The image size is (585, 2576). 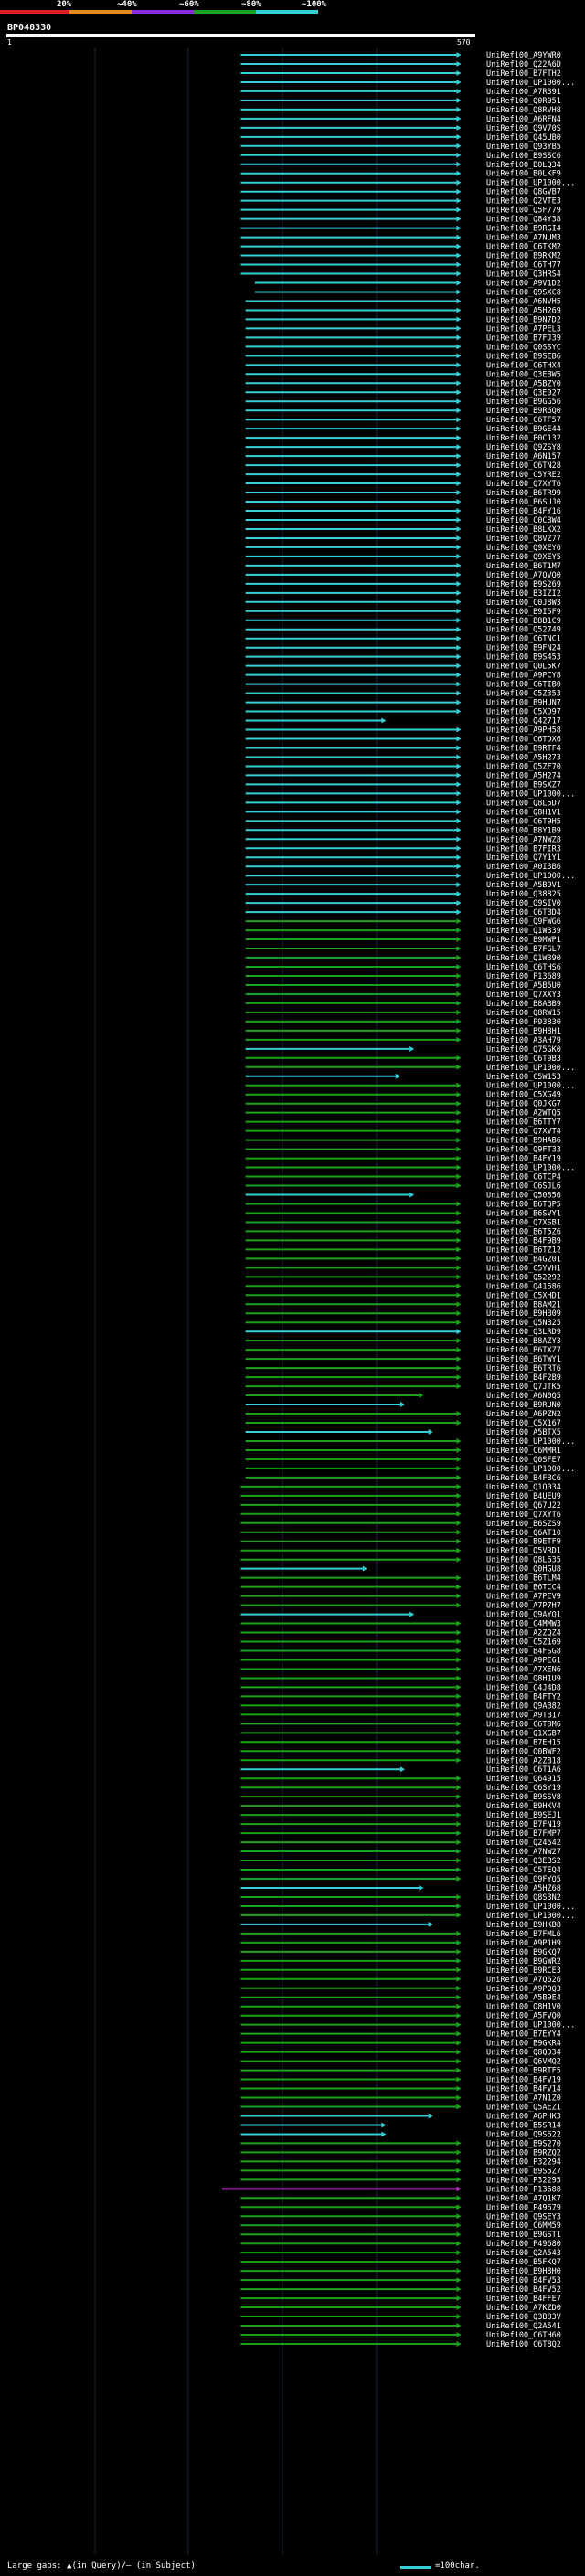 I want to click on hit-name: UniRef100_Q9AYQ1, so click(x=523, y=1615).